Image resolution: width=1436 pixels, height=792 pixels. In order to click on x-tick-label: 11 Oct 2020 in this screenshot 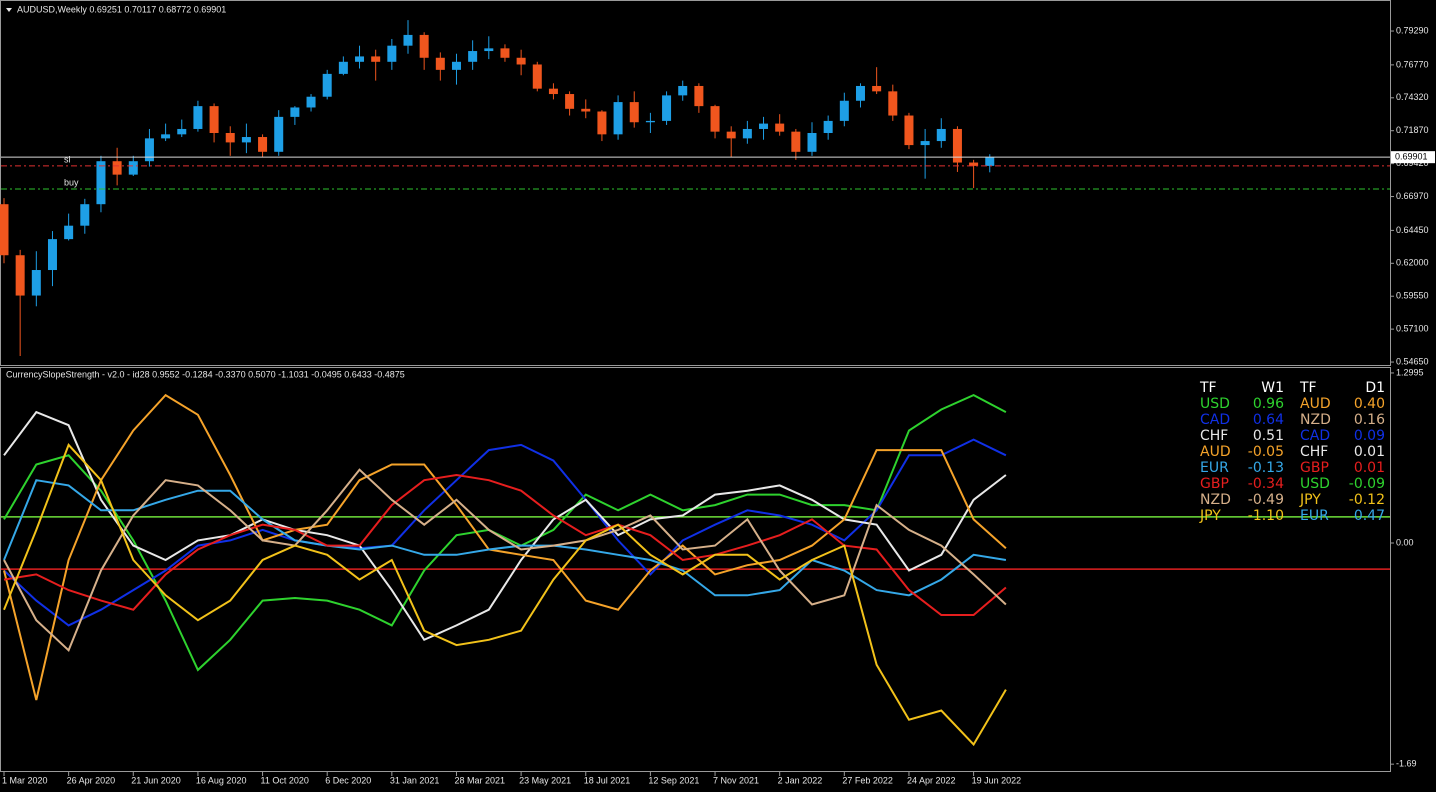, I will do `click(285, 780)`.